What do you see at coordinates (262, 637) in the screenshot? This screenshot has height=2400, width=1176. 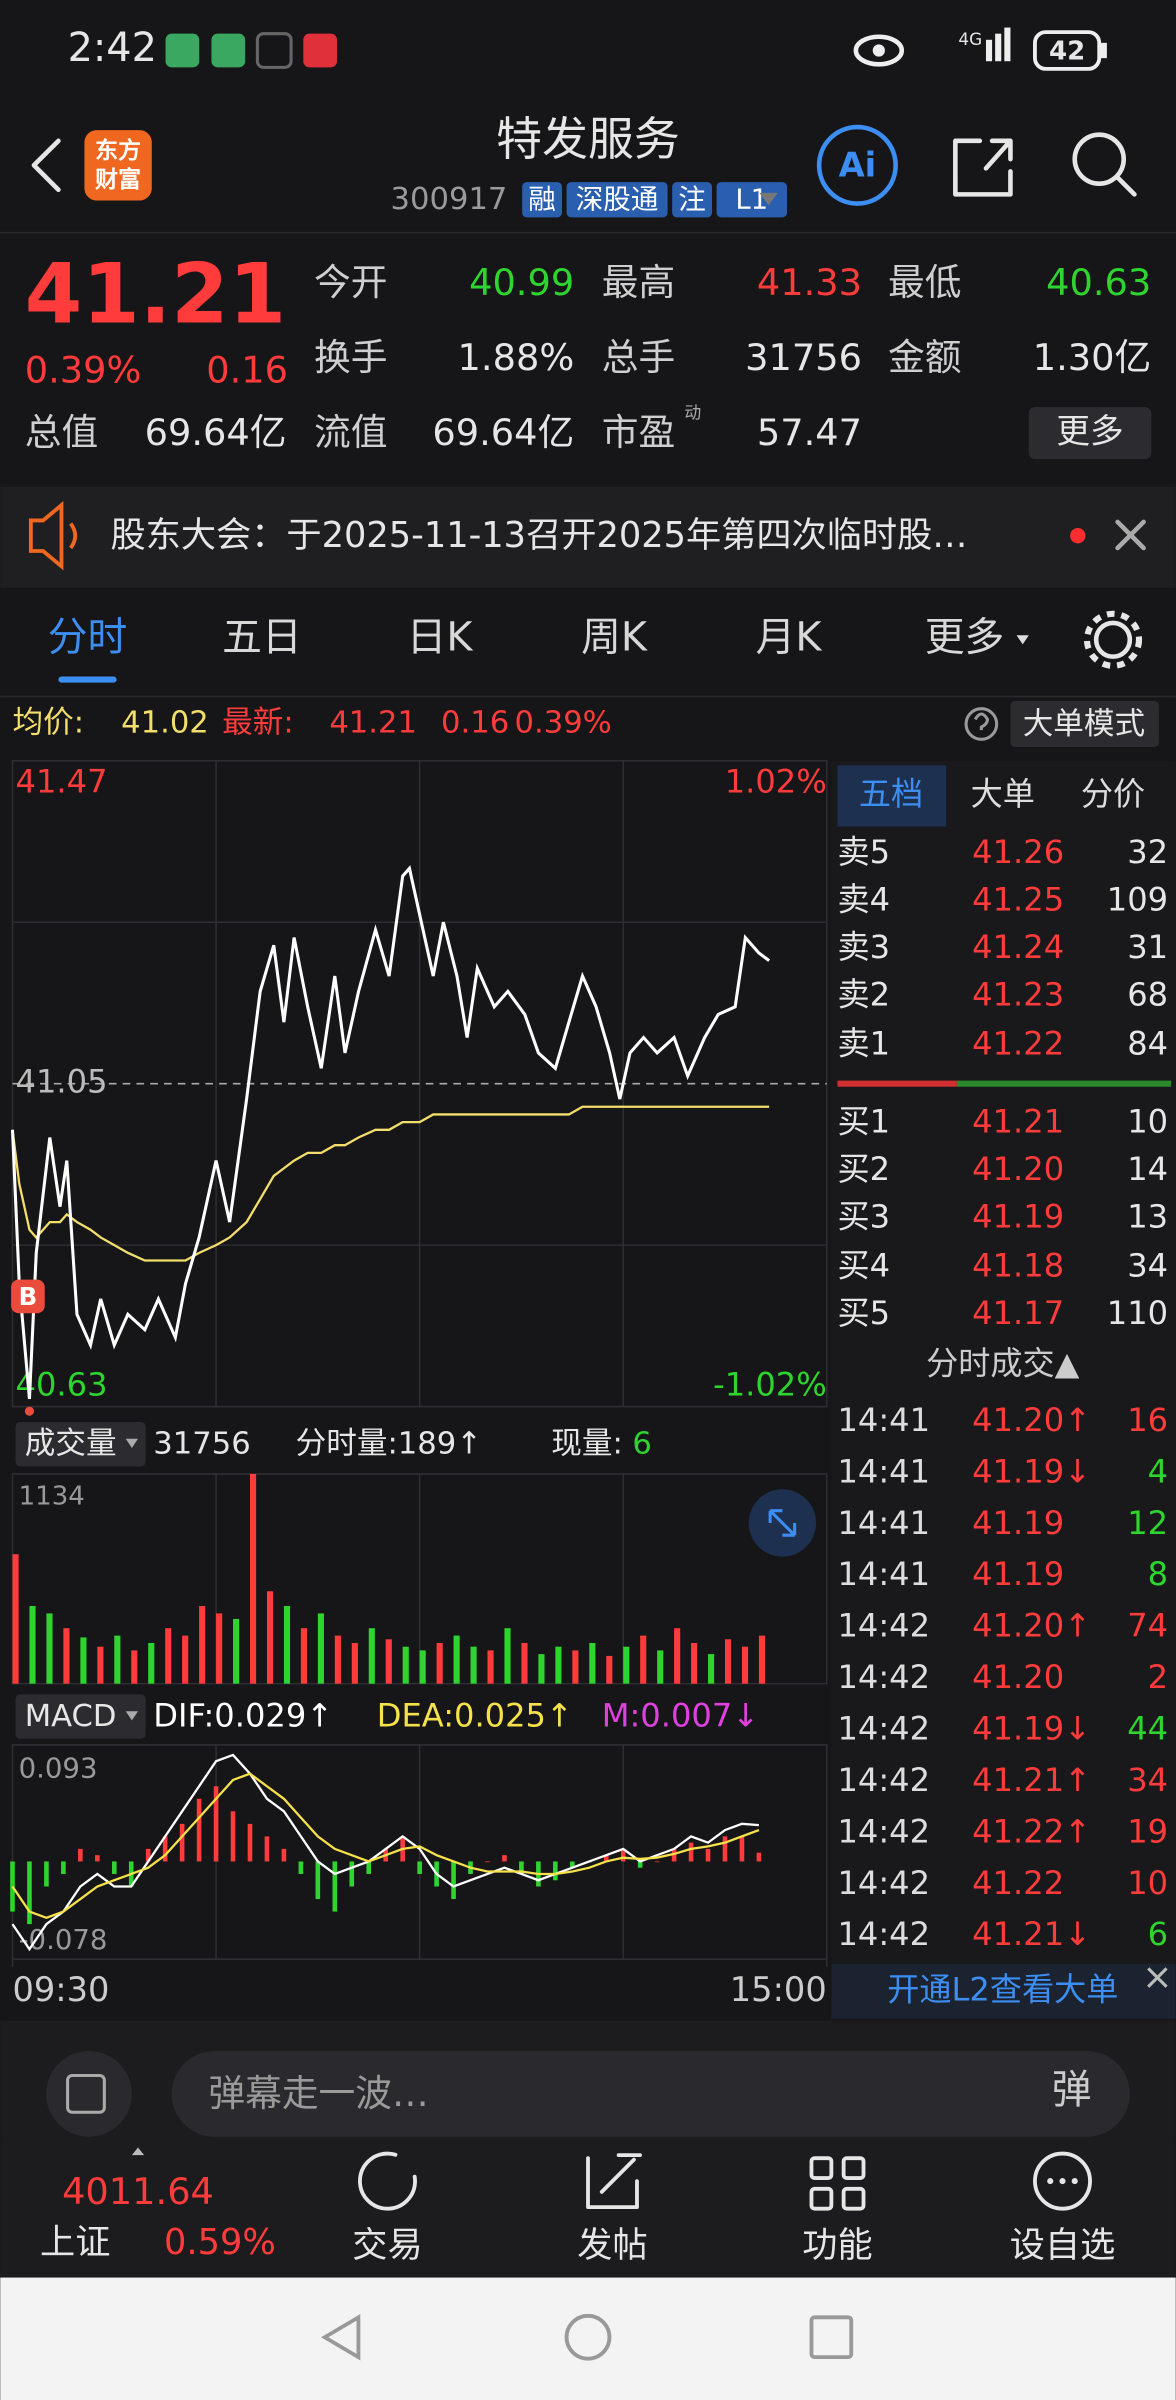 I see `period-tab: 五日` at bounding box center [262, 637].